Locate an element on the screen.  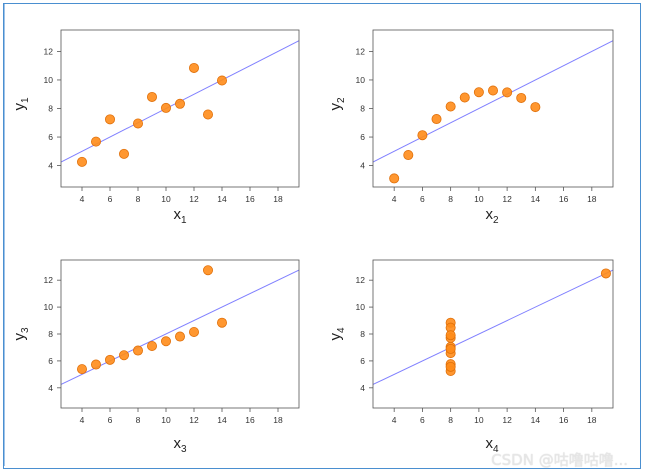
y-axis-label-subscript: 2 is located at coordinates (341, 100).